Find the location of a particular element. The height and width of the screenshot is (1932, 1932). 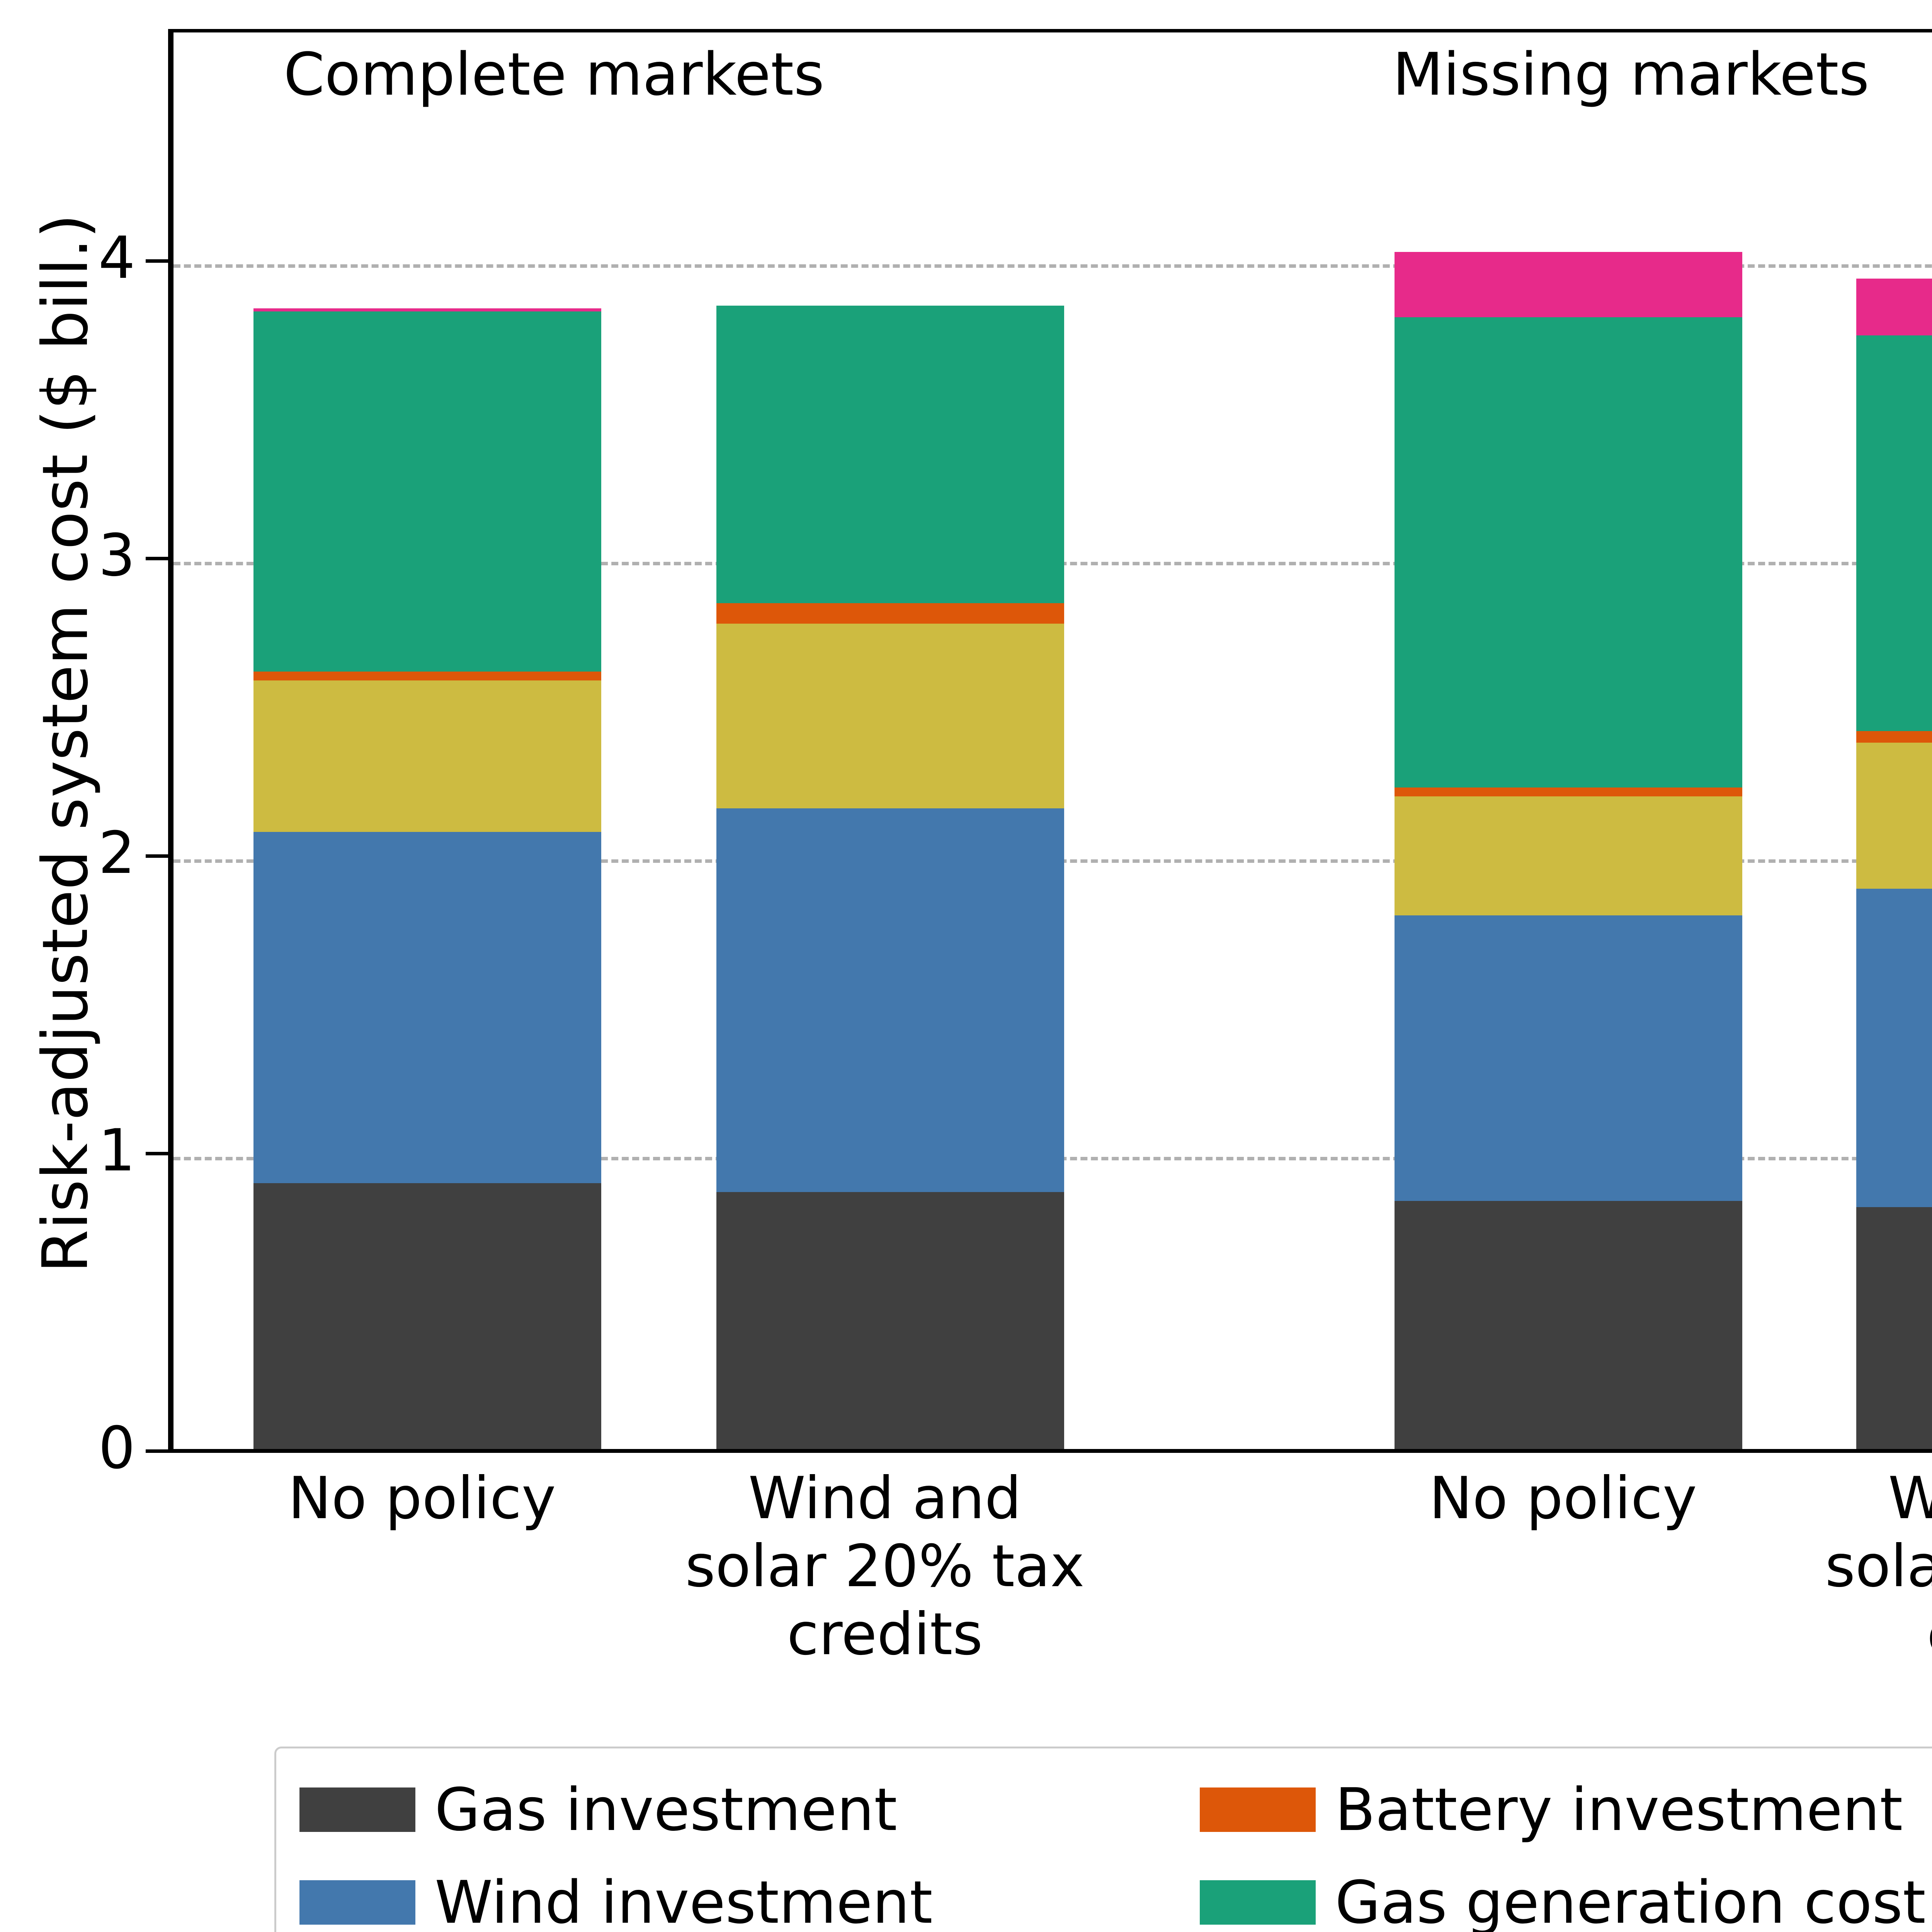

y-tick-label: 4 is located at coordinates (117, 258).